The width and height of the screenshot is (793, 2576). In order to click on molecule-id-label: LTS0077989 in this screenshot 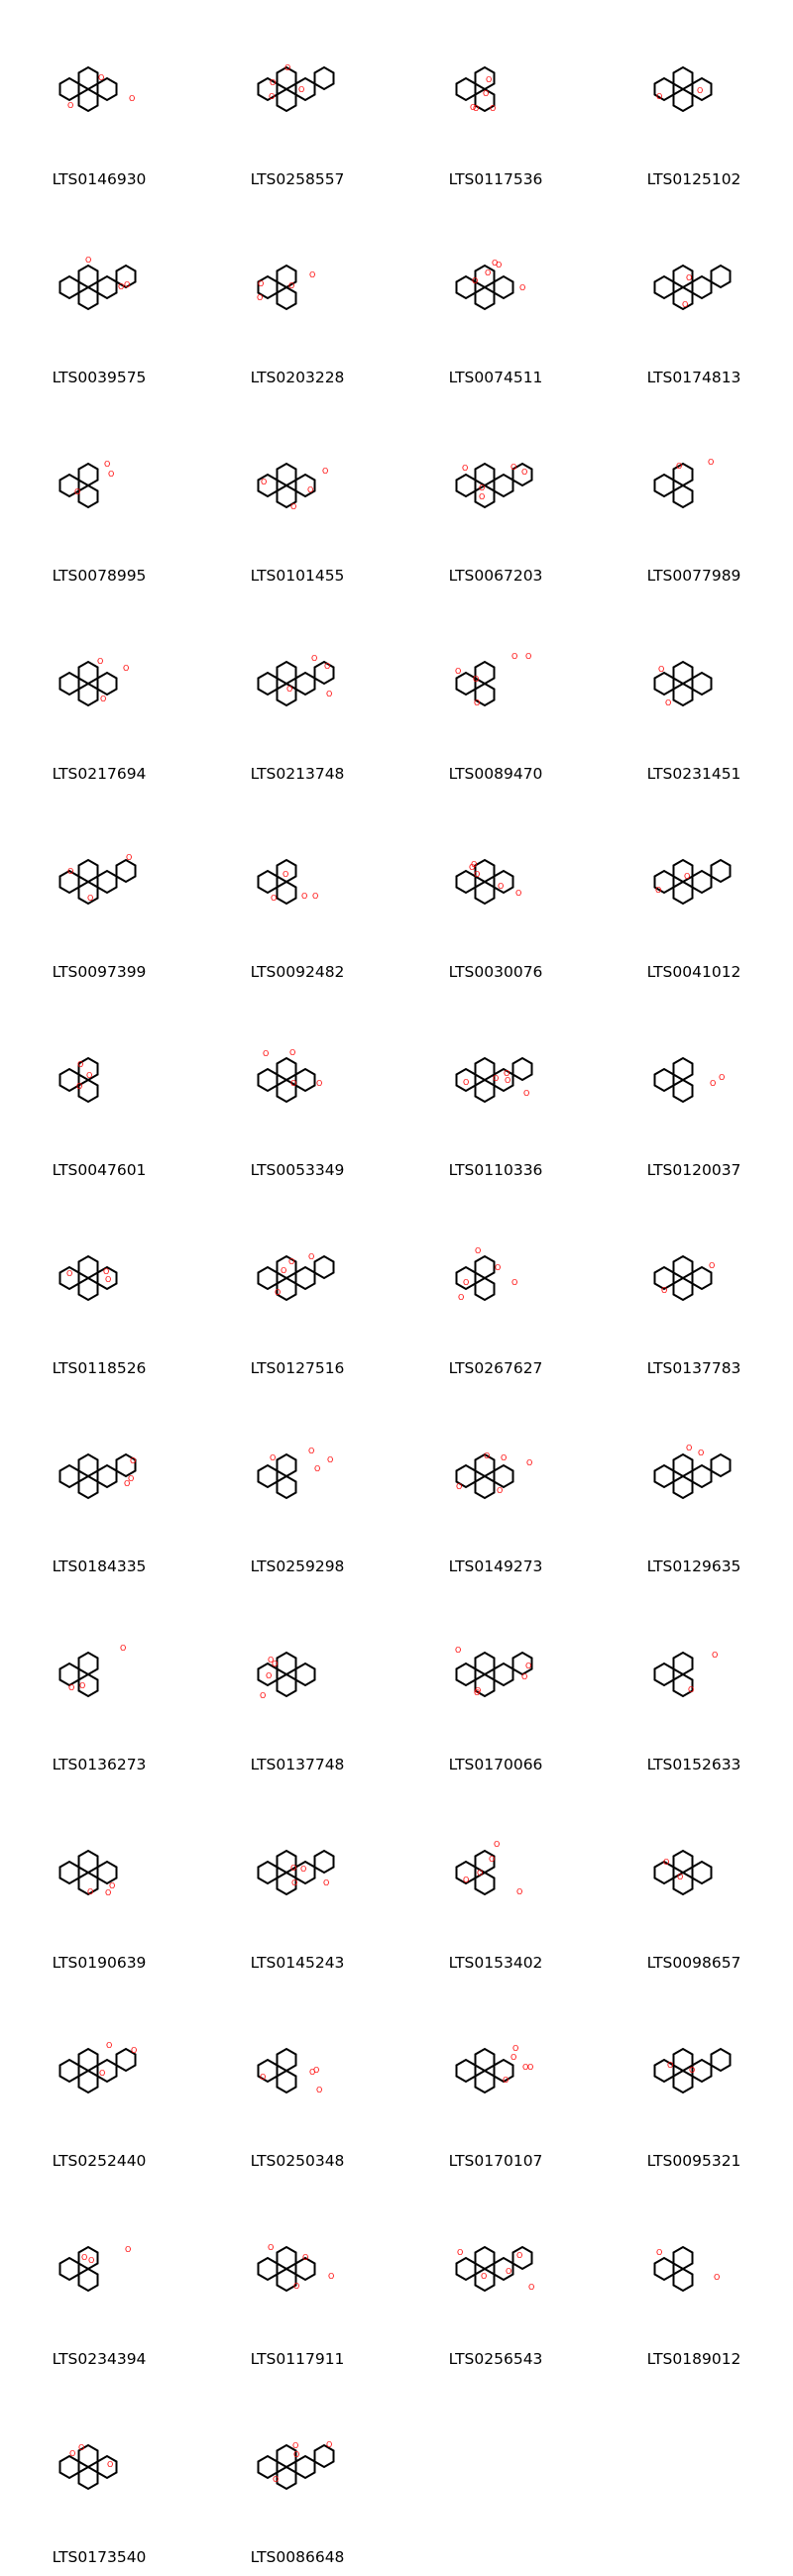, I will do `click(693, 576)`.